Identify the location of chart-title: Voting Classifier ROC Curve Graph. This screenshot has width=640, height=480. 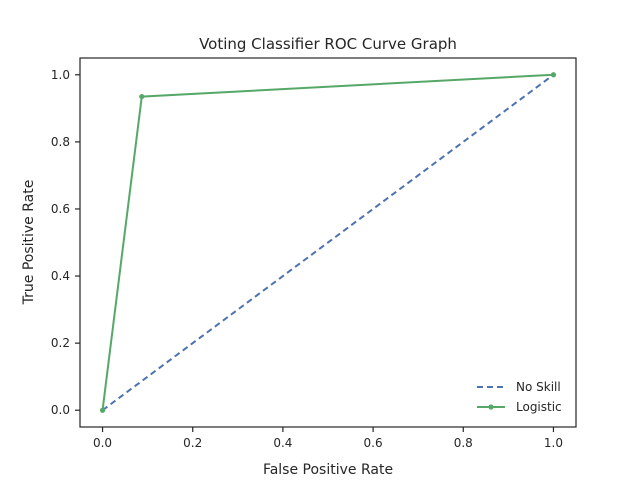
(328, 44).